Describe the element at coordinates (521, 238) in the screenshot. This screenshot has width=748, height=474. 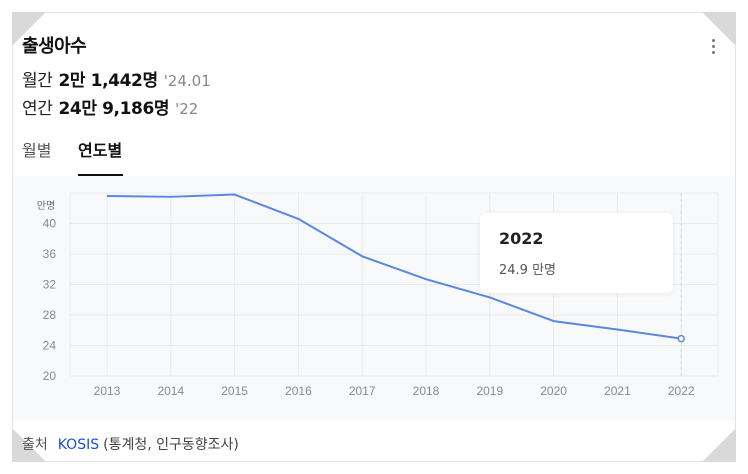
I see `tooltip-year: 2022` at that location.